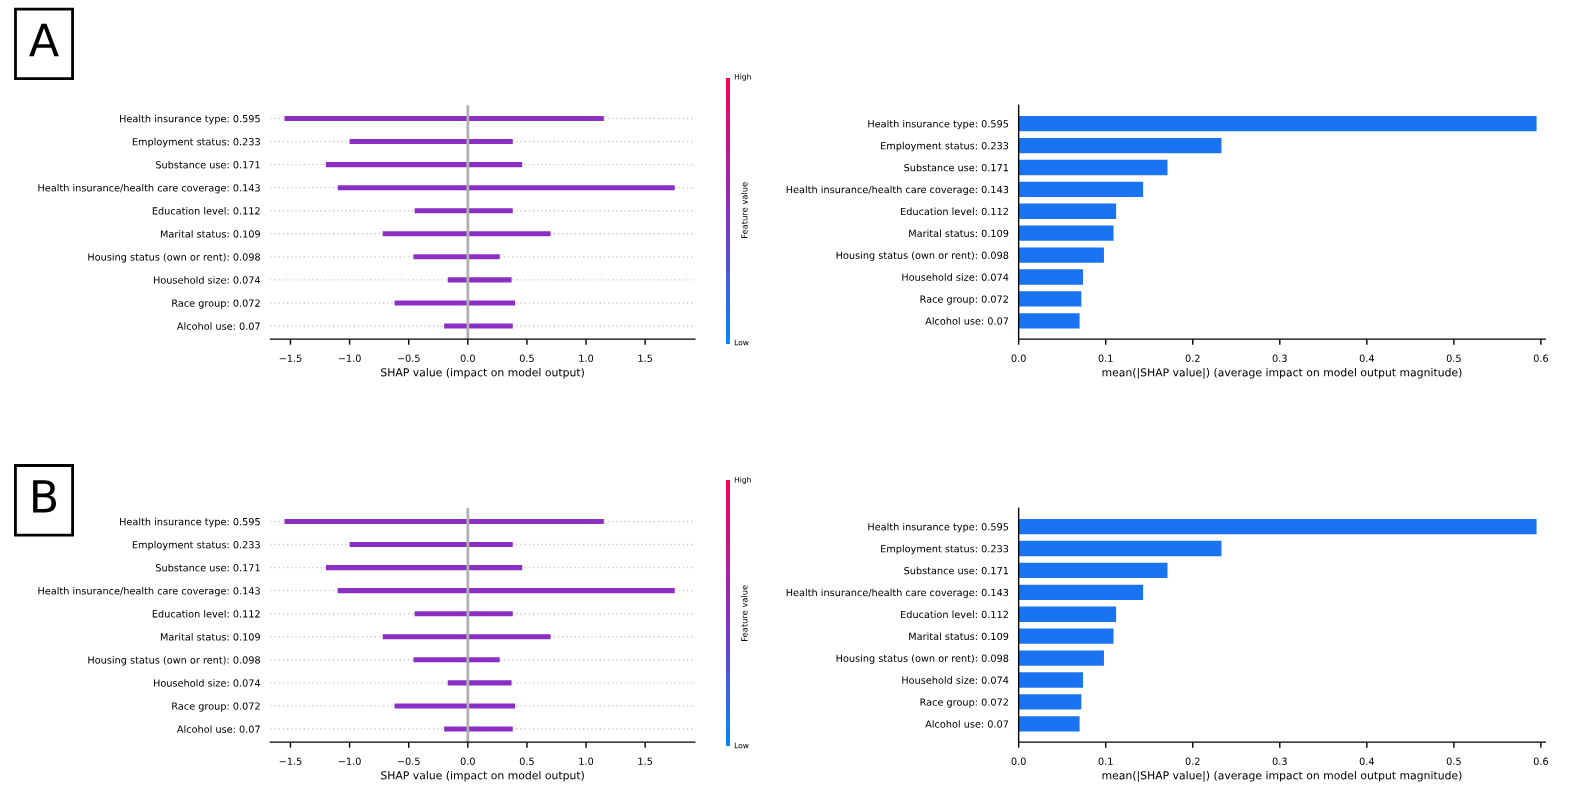  Describe the element at coordinates (45, 496) in the screenshot. I see `text: B` at that location.